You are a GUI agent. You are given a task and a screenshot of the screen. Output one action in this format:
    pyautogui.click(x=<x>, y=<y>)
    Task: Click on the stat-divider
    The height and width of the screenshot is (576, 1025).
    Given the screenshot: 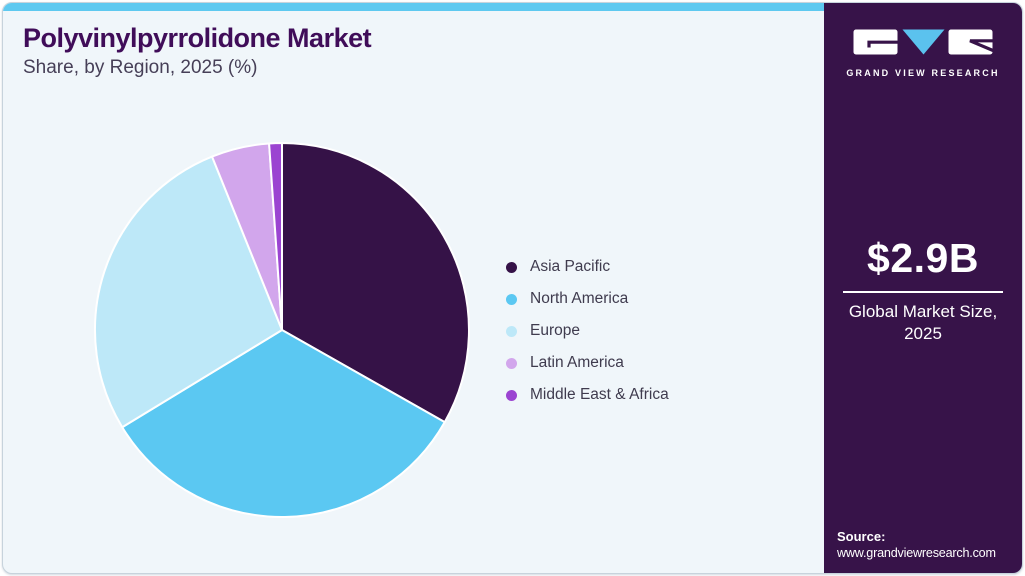 What is the action you would take?
    pyautogui.click(x=923, y=292)
    